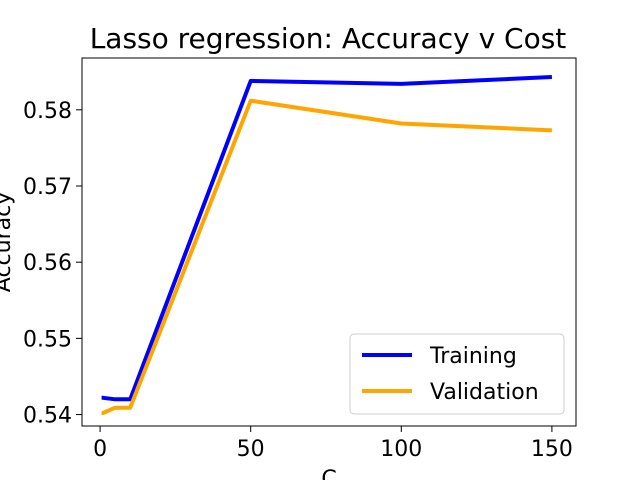 This screenshot has width=640, height=480. Describe the element at coordinates (333, 444) in the screenshot. I see `x-axis: 0 50 100 150` at that location.